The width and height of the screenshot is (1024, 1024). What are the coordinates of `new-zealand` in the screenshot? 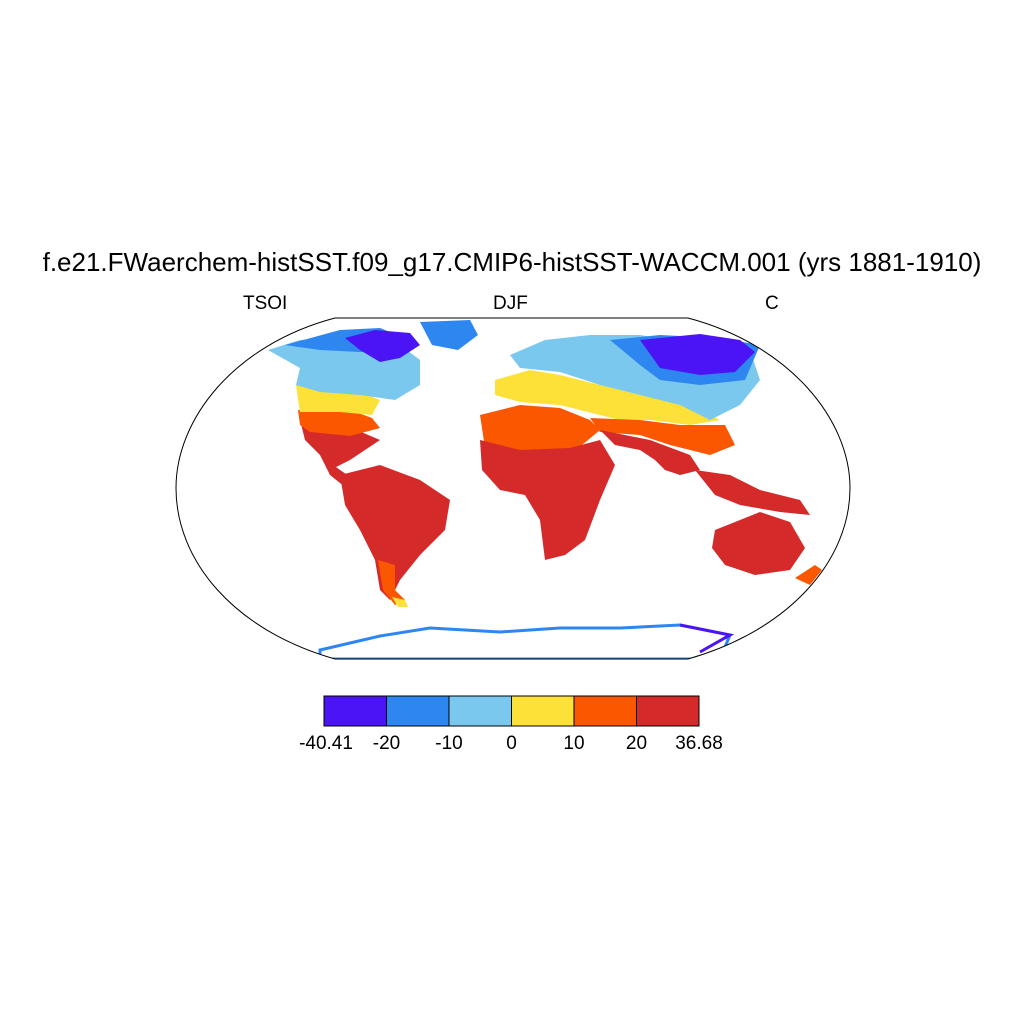 It's located at (808, 575).